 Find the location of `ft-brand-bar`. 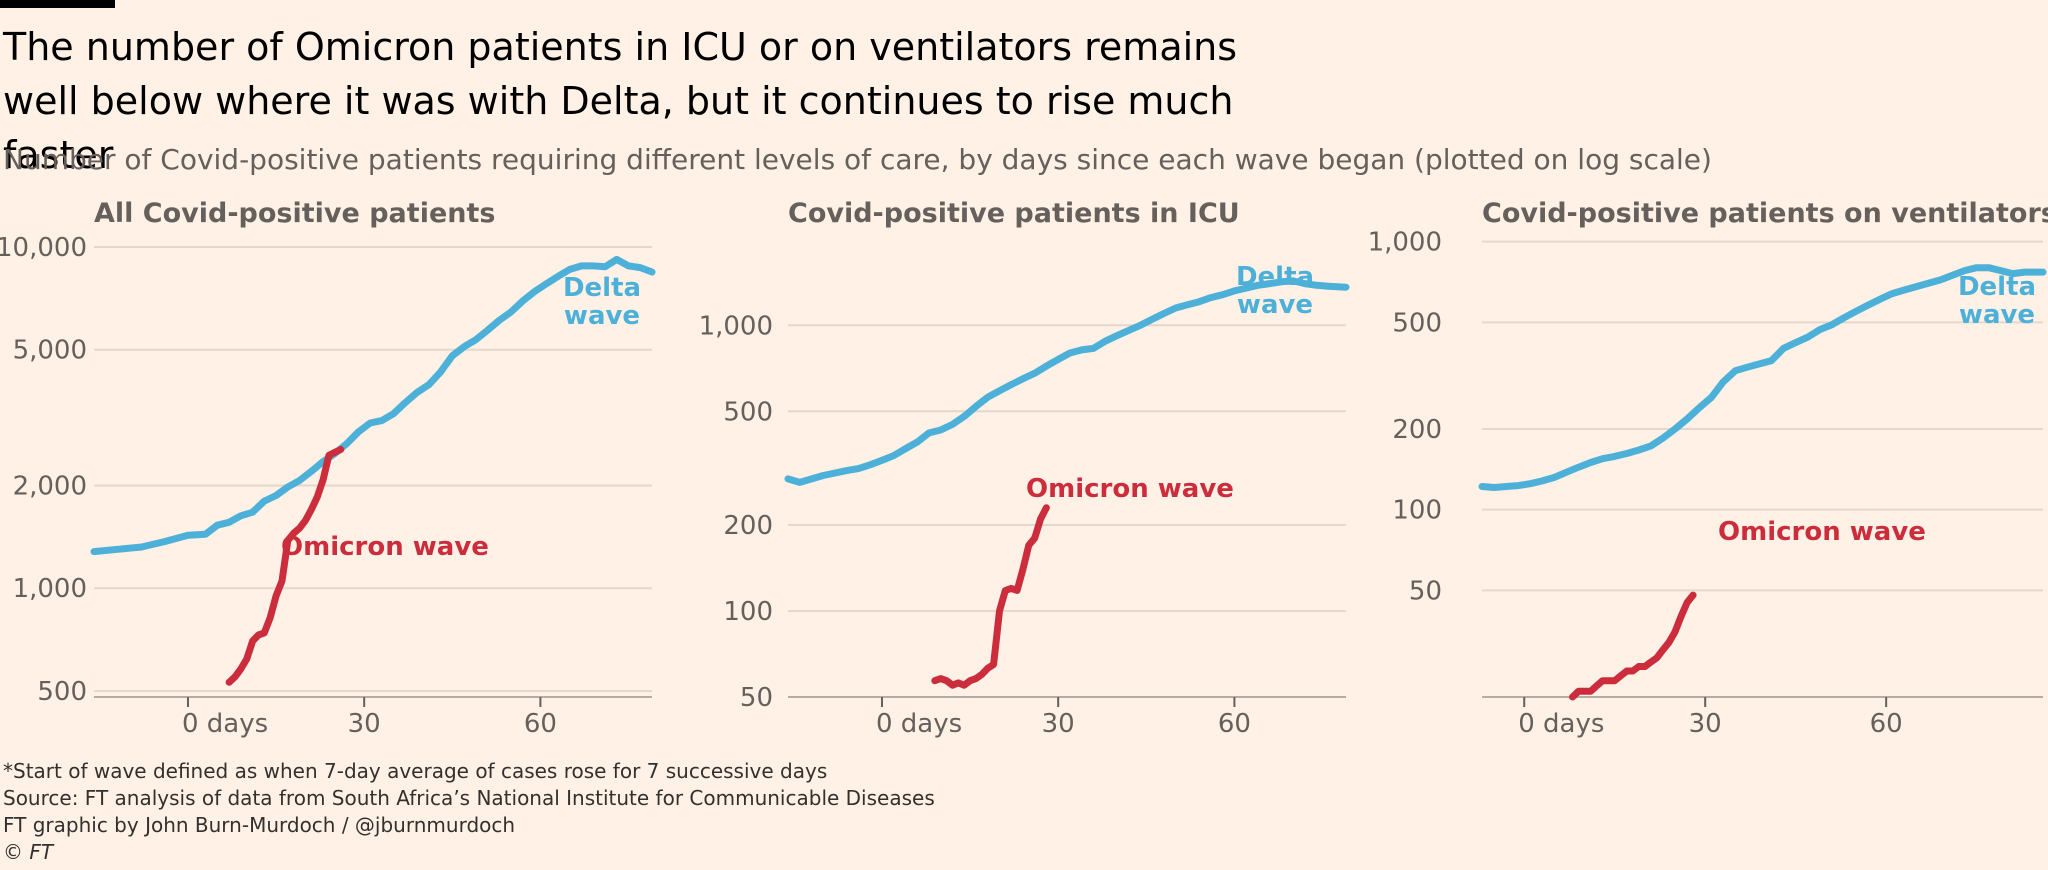

ft-brand-bar is located at coordinates (57, 4).